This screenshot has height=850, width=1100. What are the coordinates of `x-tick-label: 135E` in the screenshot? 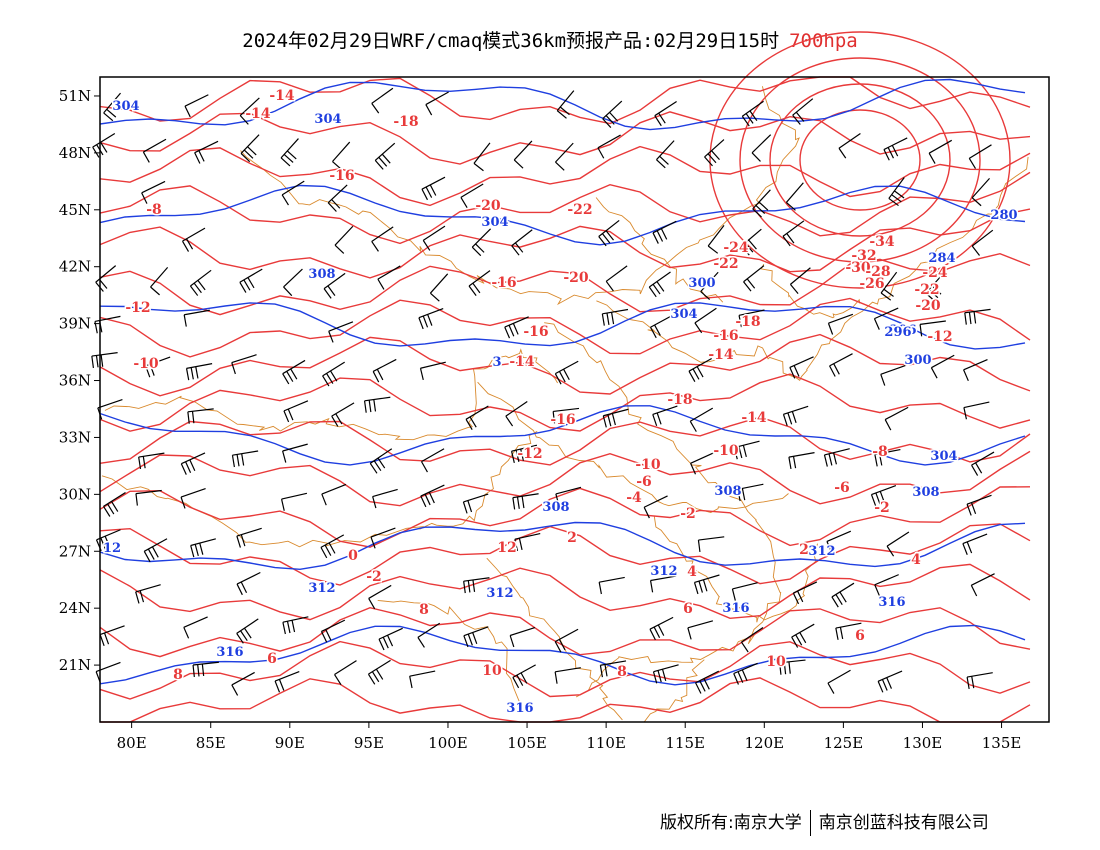 It's located at (1002, 743).